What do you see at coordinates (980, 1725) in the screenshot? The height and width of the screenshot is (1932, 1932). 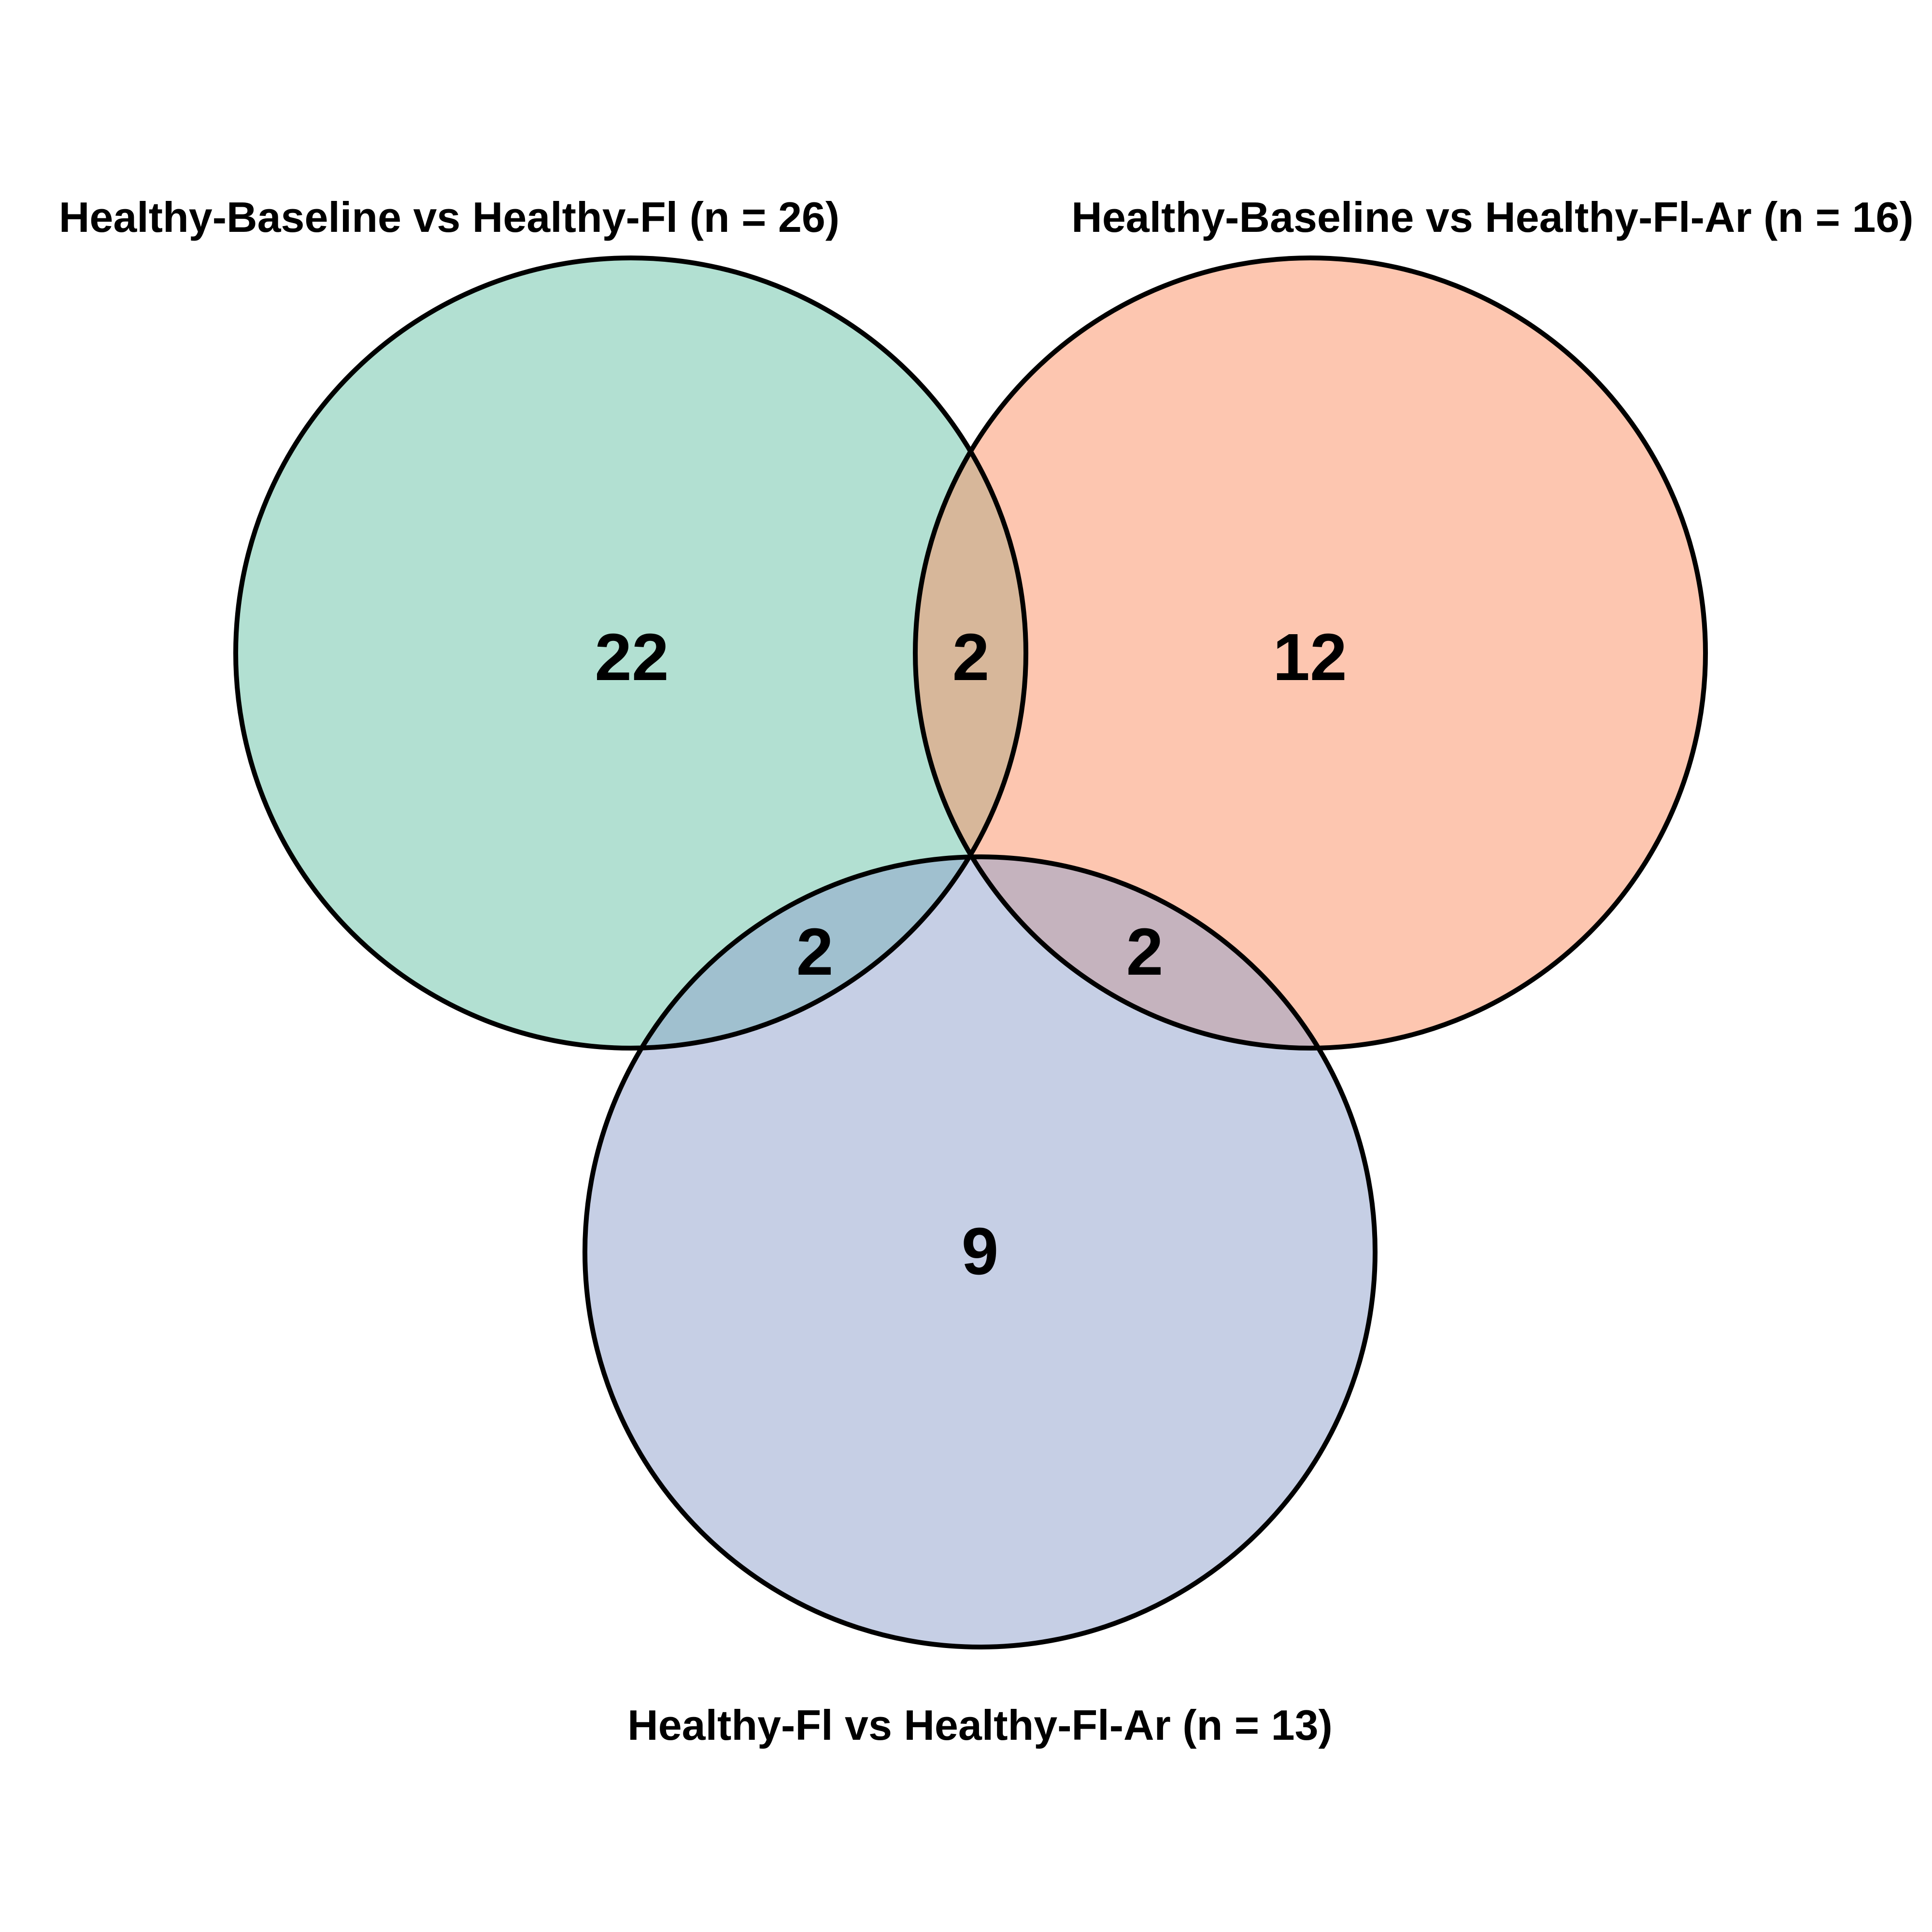 I see `set-c-label: Healthy-Fl vs Healthy-Fl-Ar (n = 13)` at bounding box center [980, 1725].